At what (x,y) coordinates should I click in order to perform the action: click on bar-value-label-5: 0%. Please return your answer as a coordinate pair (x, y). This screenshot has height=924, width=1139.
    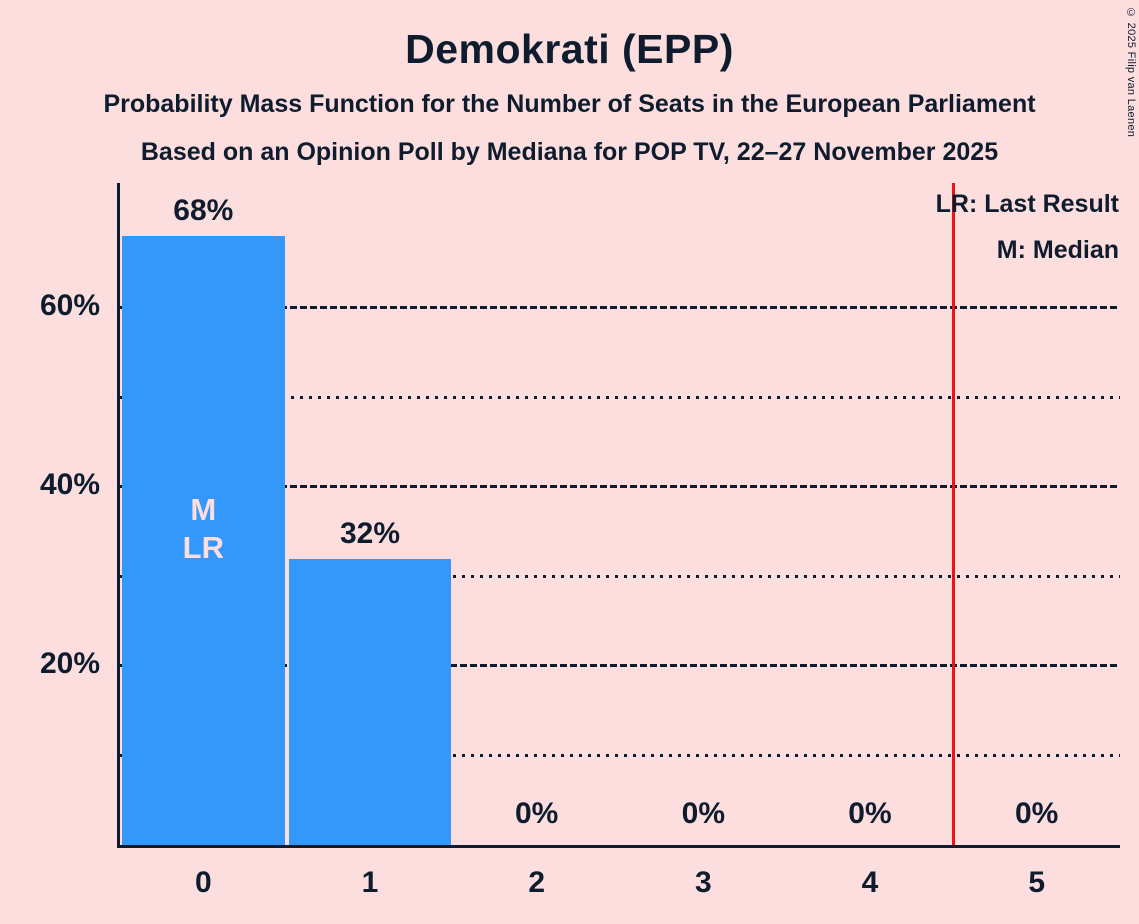
    Looking at the image, I should click on (1036, 813).